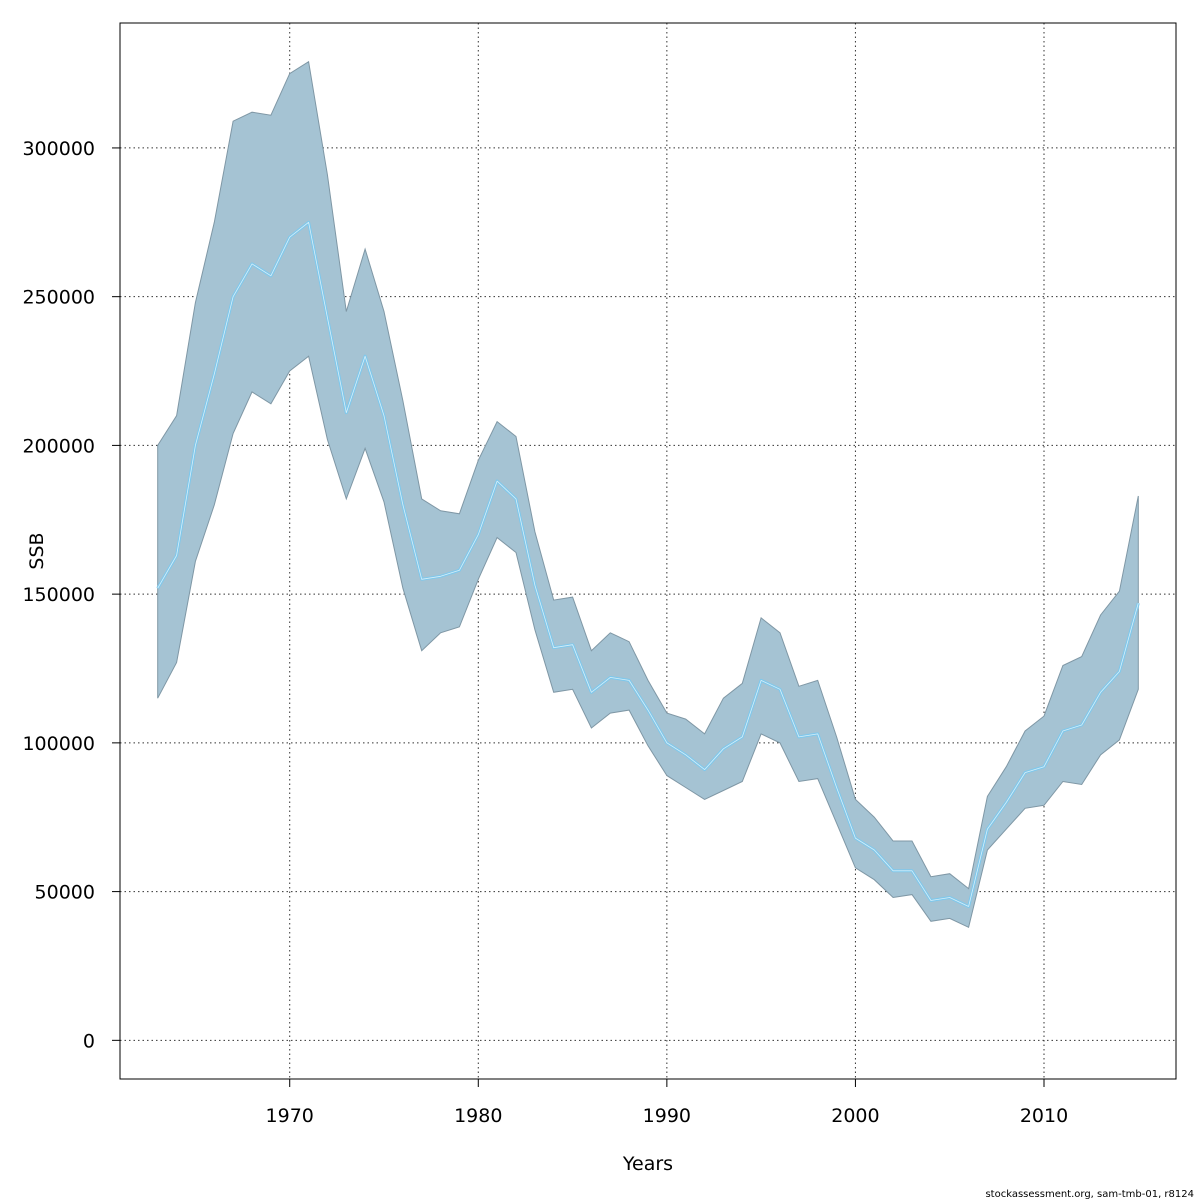 The image size is (1200, 1200). What do you see at coordinates (667, 1116) in the screenshot?
I see `x-tick-label: 1990` at bounding box center [667, 1116].